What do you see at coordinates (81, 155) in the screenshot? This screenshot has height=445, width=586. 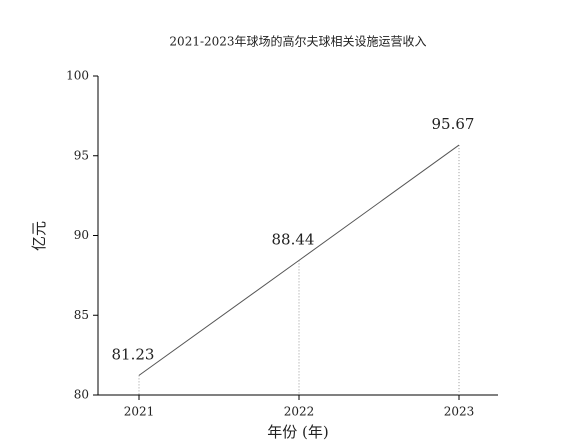 I see `y-tick-label: 95` at bounding box center [81, 155].